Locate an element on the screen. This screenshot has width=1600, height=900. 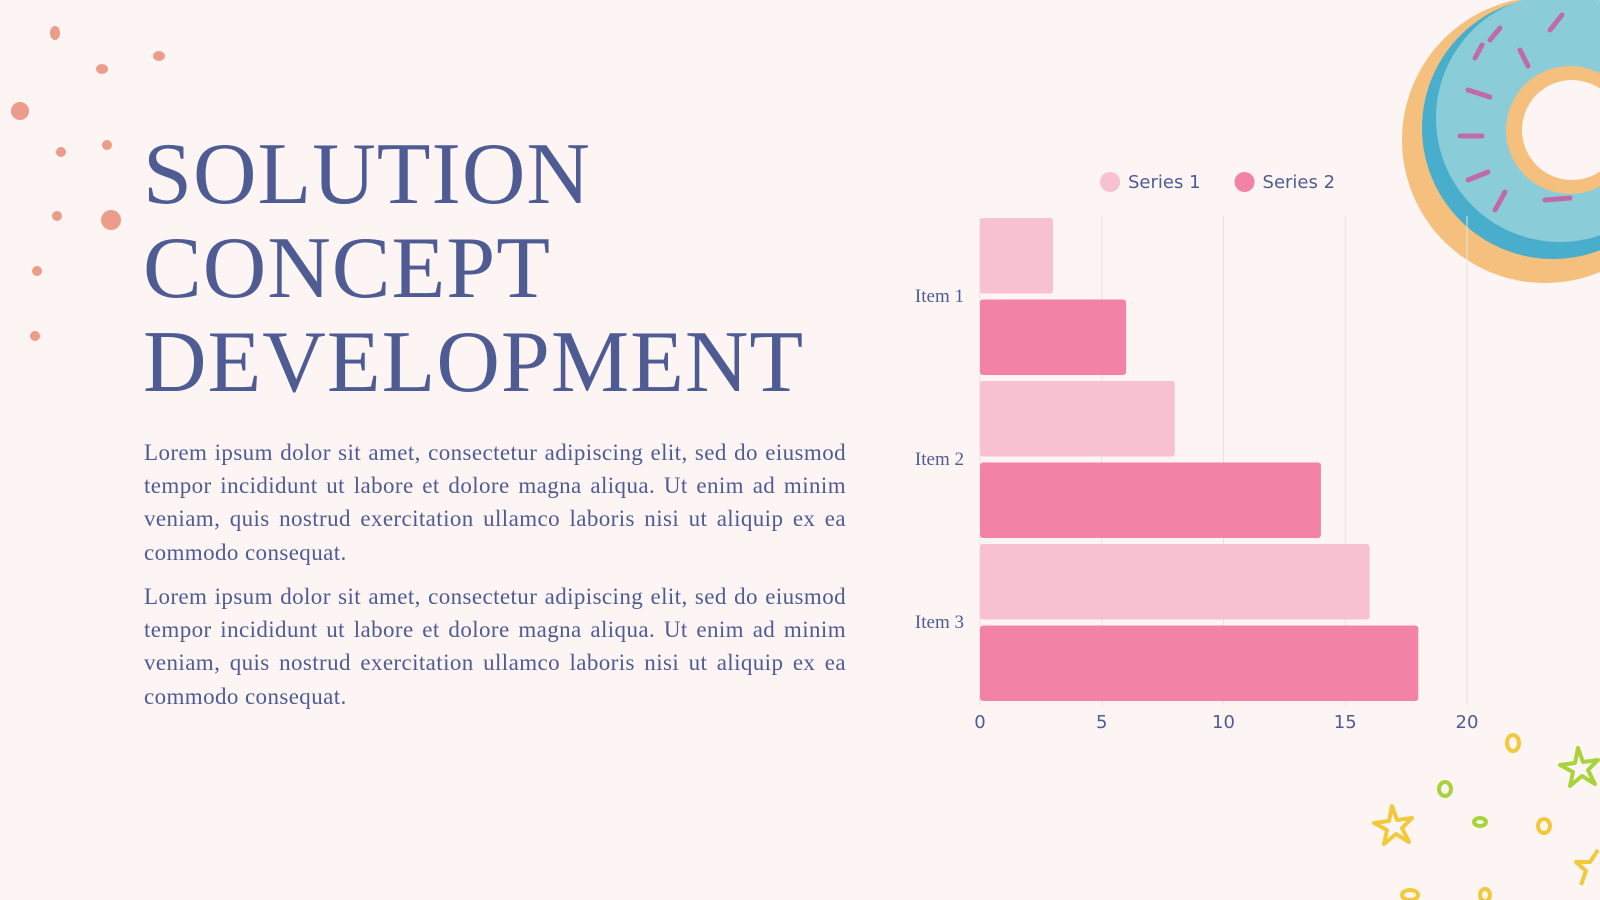
x-tick-label: 5 is located at coordinates (1101, 722).